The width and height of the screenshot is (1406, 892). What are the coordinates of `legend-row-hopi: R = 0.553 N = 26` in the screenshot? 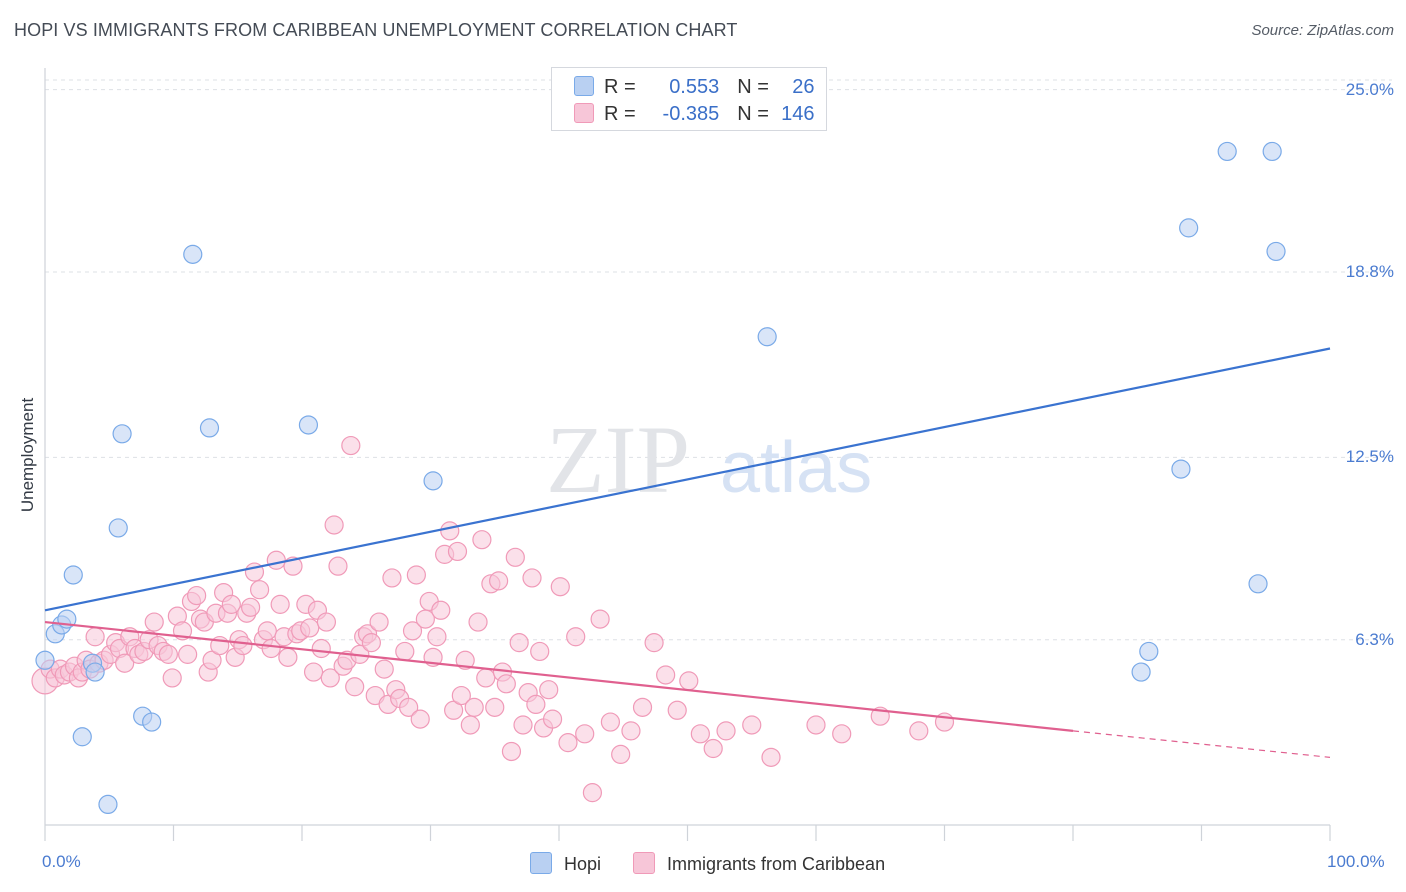 It's located at (694, 88).